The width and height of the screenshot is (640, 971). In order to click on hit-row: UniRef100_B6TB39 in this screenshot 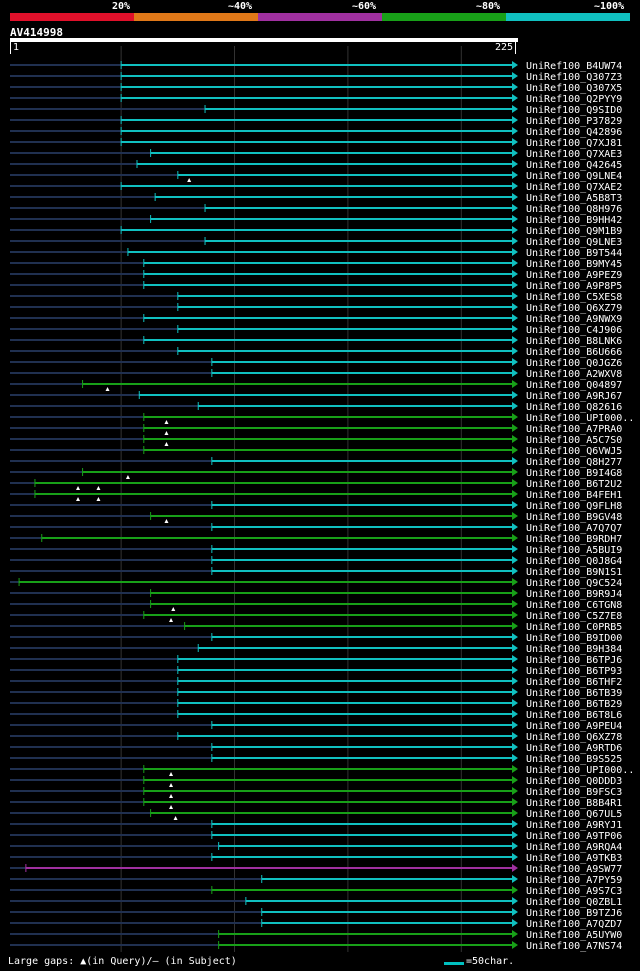, I will do `click(316, 693)`.